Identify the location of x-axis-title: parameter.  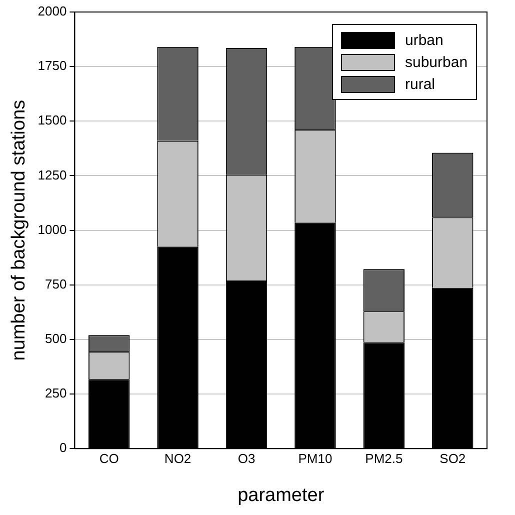
(281, 495).